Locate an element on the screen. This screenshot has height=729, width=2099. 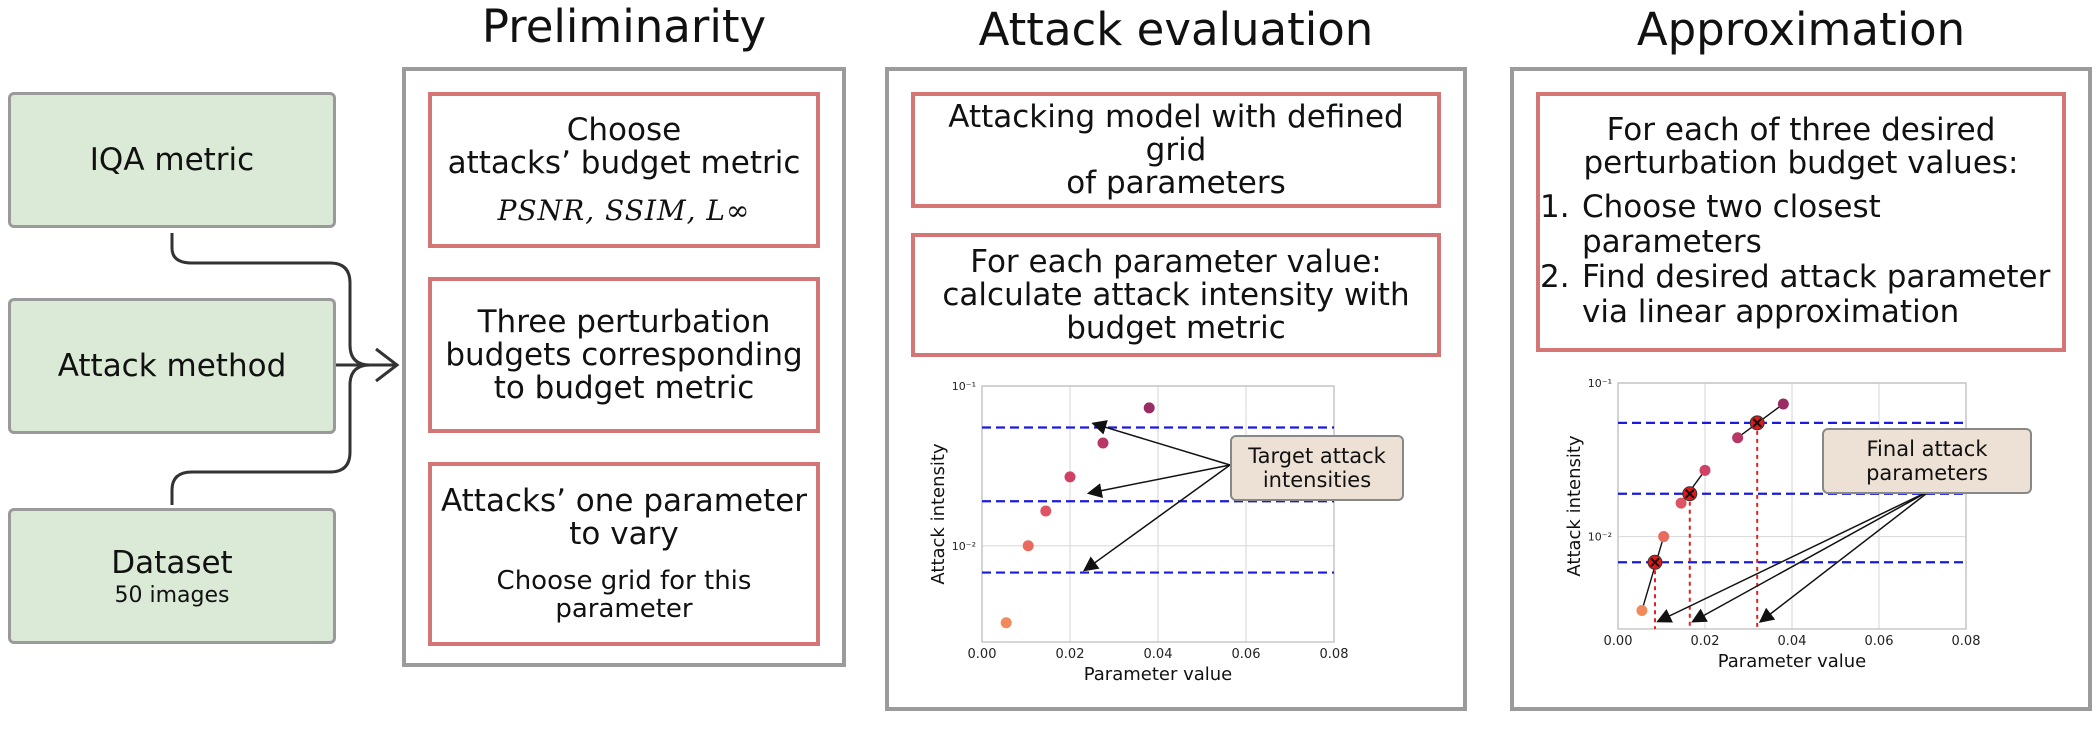
attack-method-label: Attack method is located at coordinates (172, 366).